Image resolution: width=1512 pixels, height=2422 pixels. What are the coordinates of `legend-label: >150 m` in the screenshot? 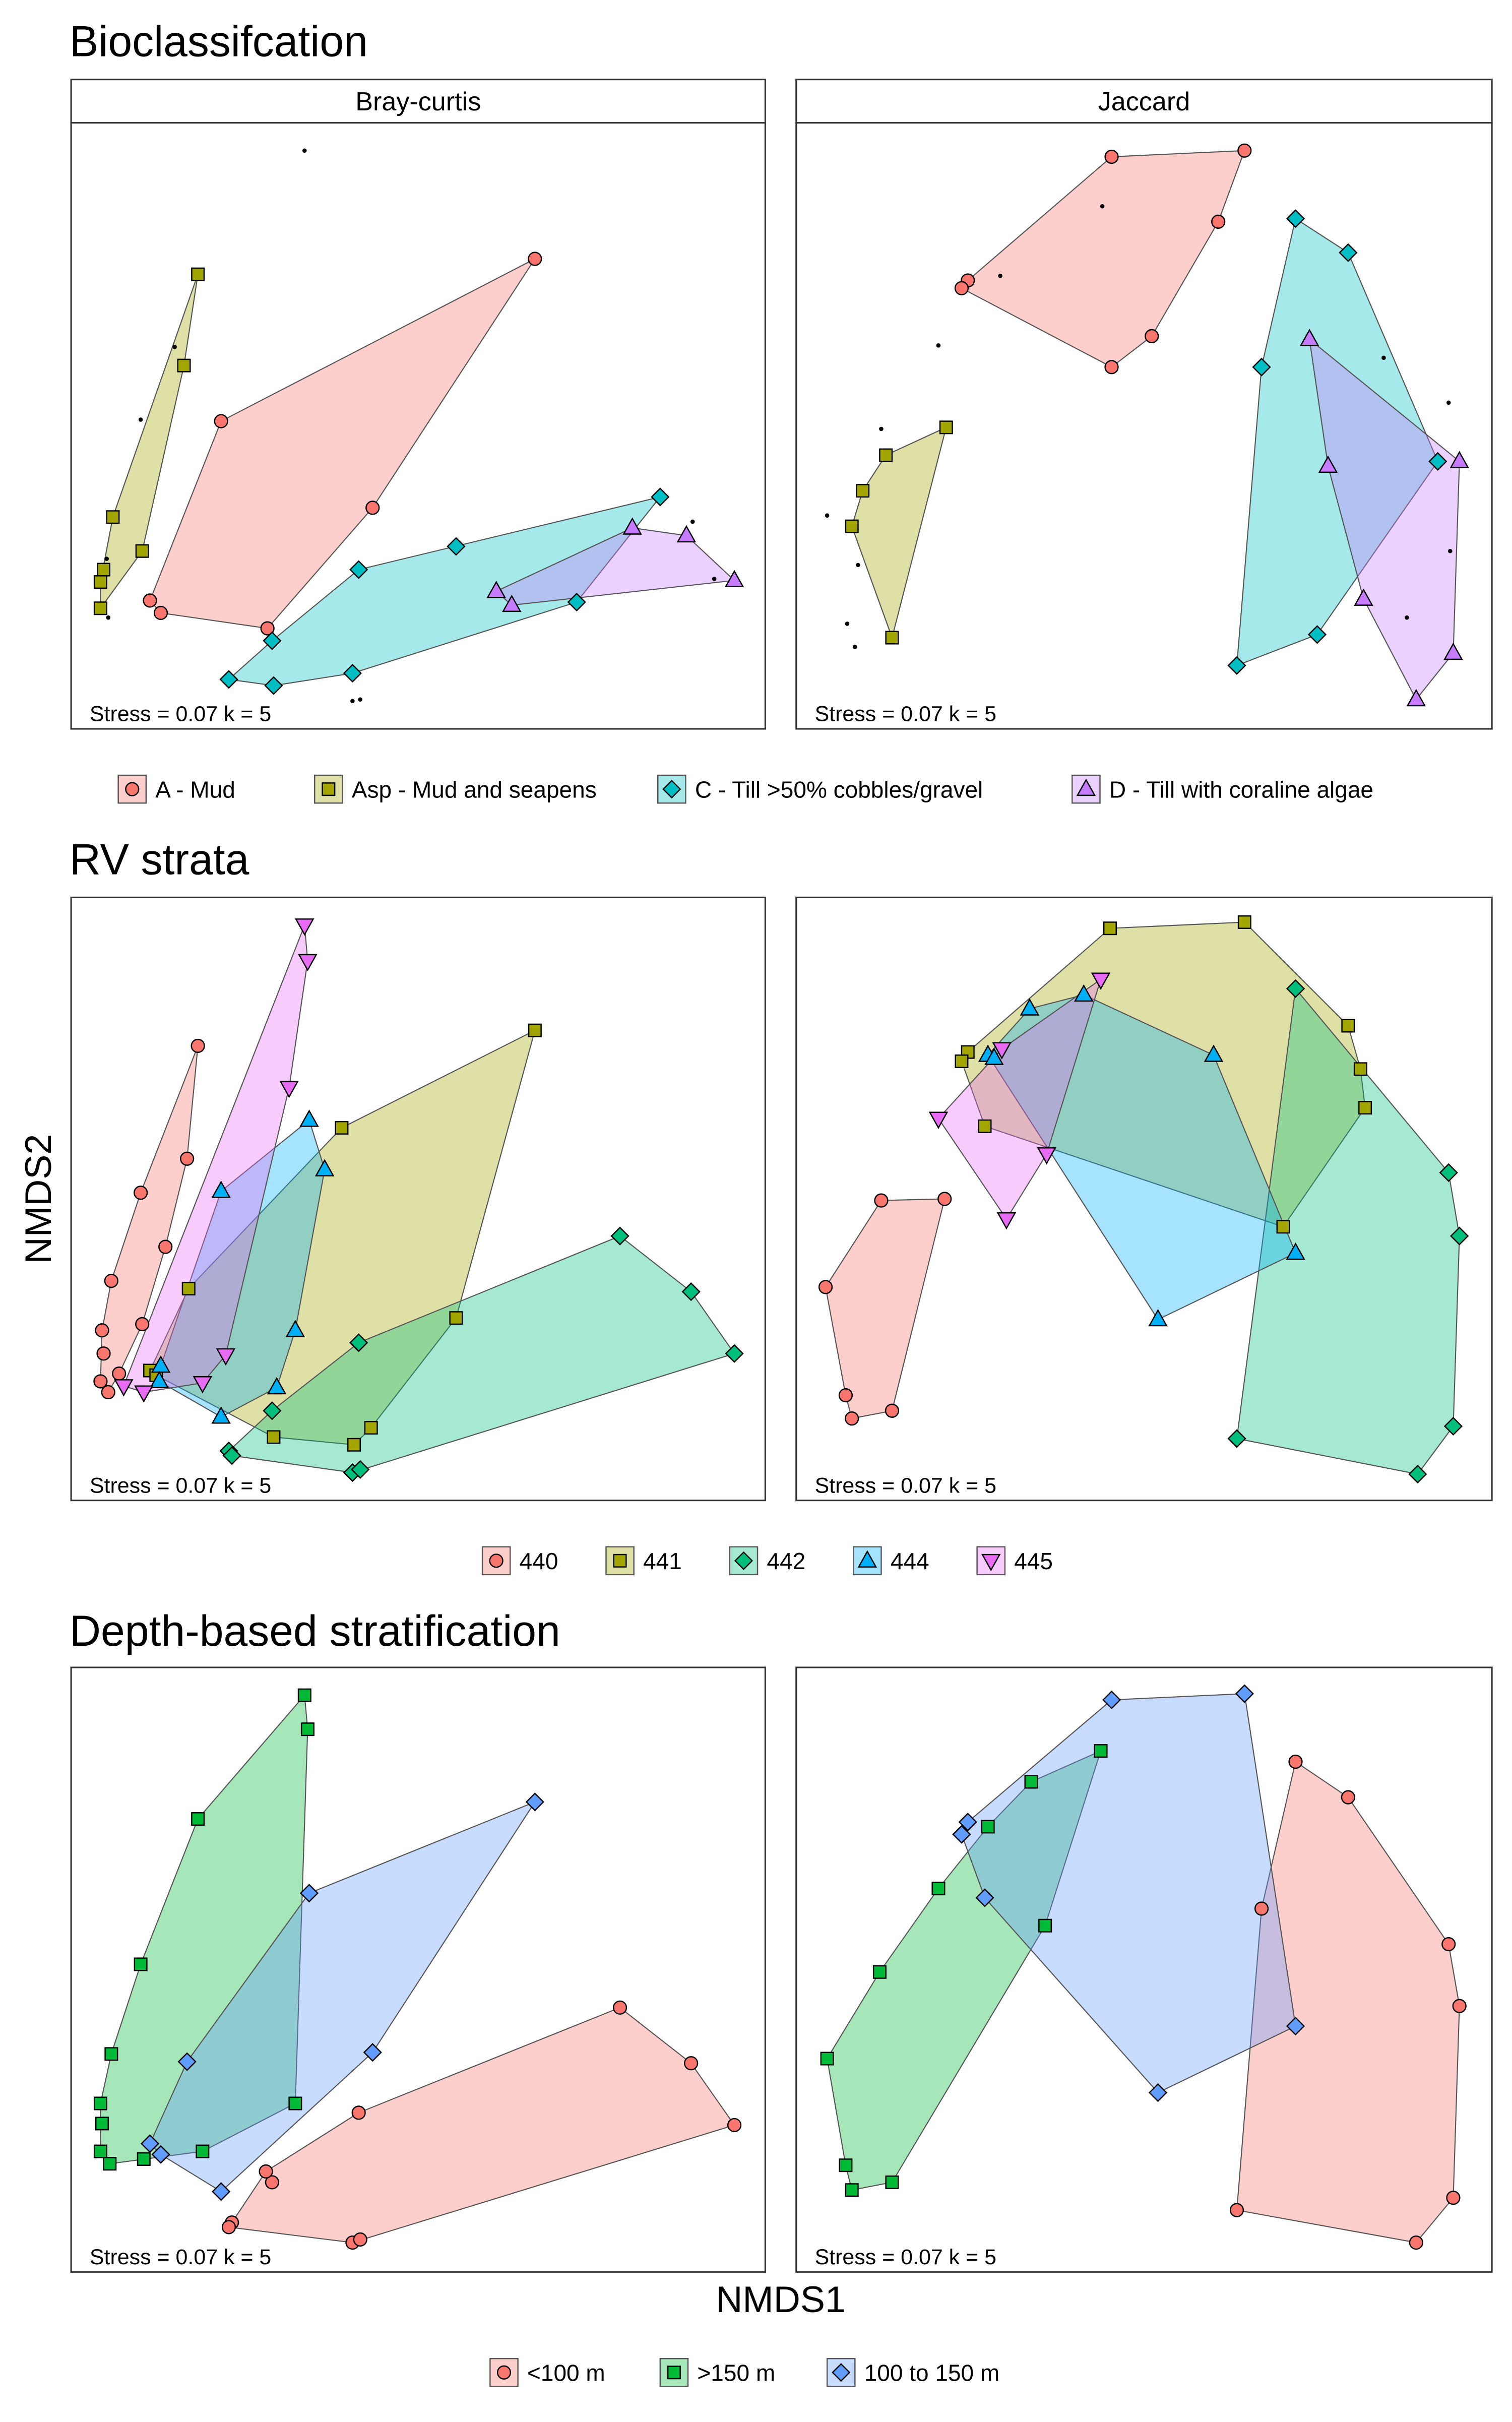 It's located at (736, 2373).